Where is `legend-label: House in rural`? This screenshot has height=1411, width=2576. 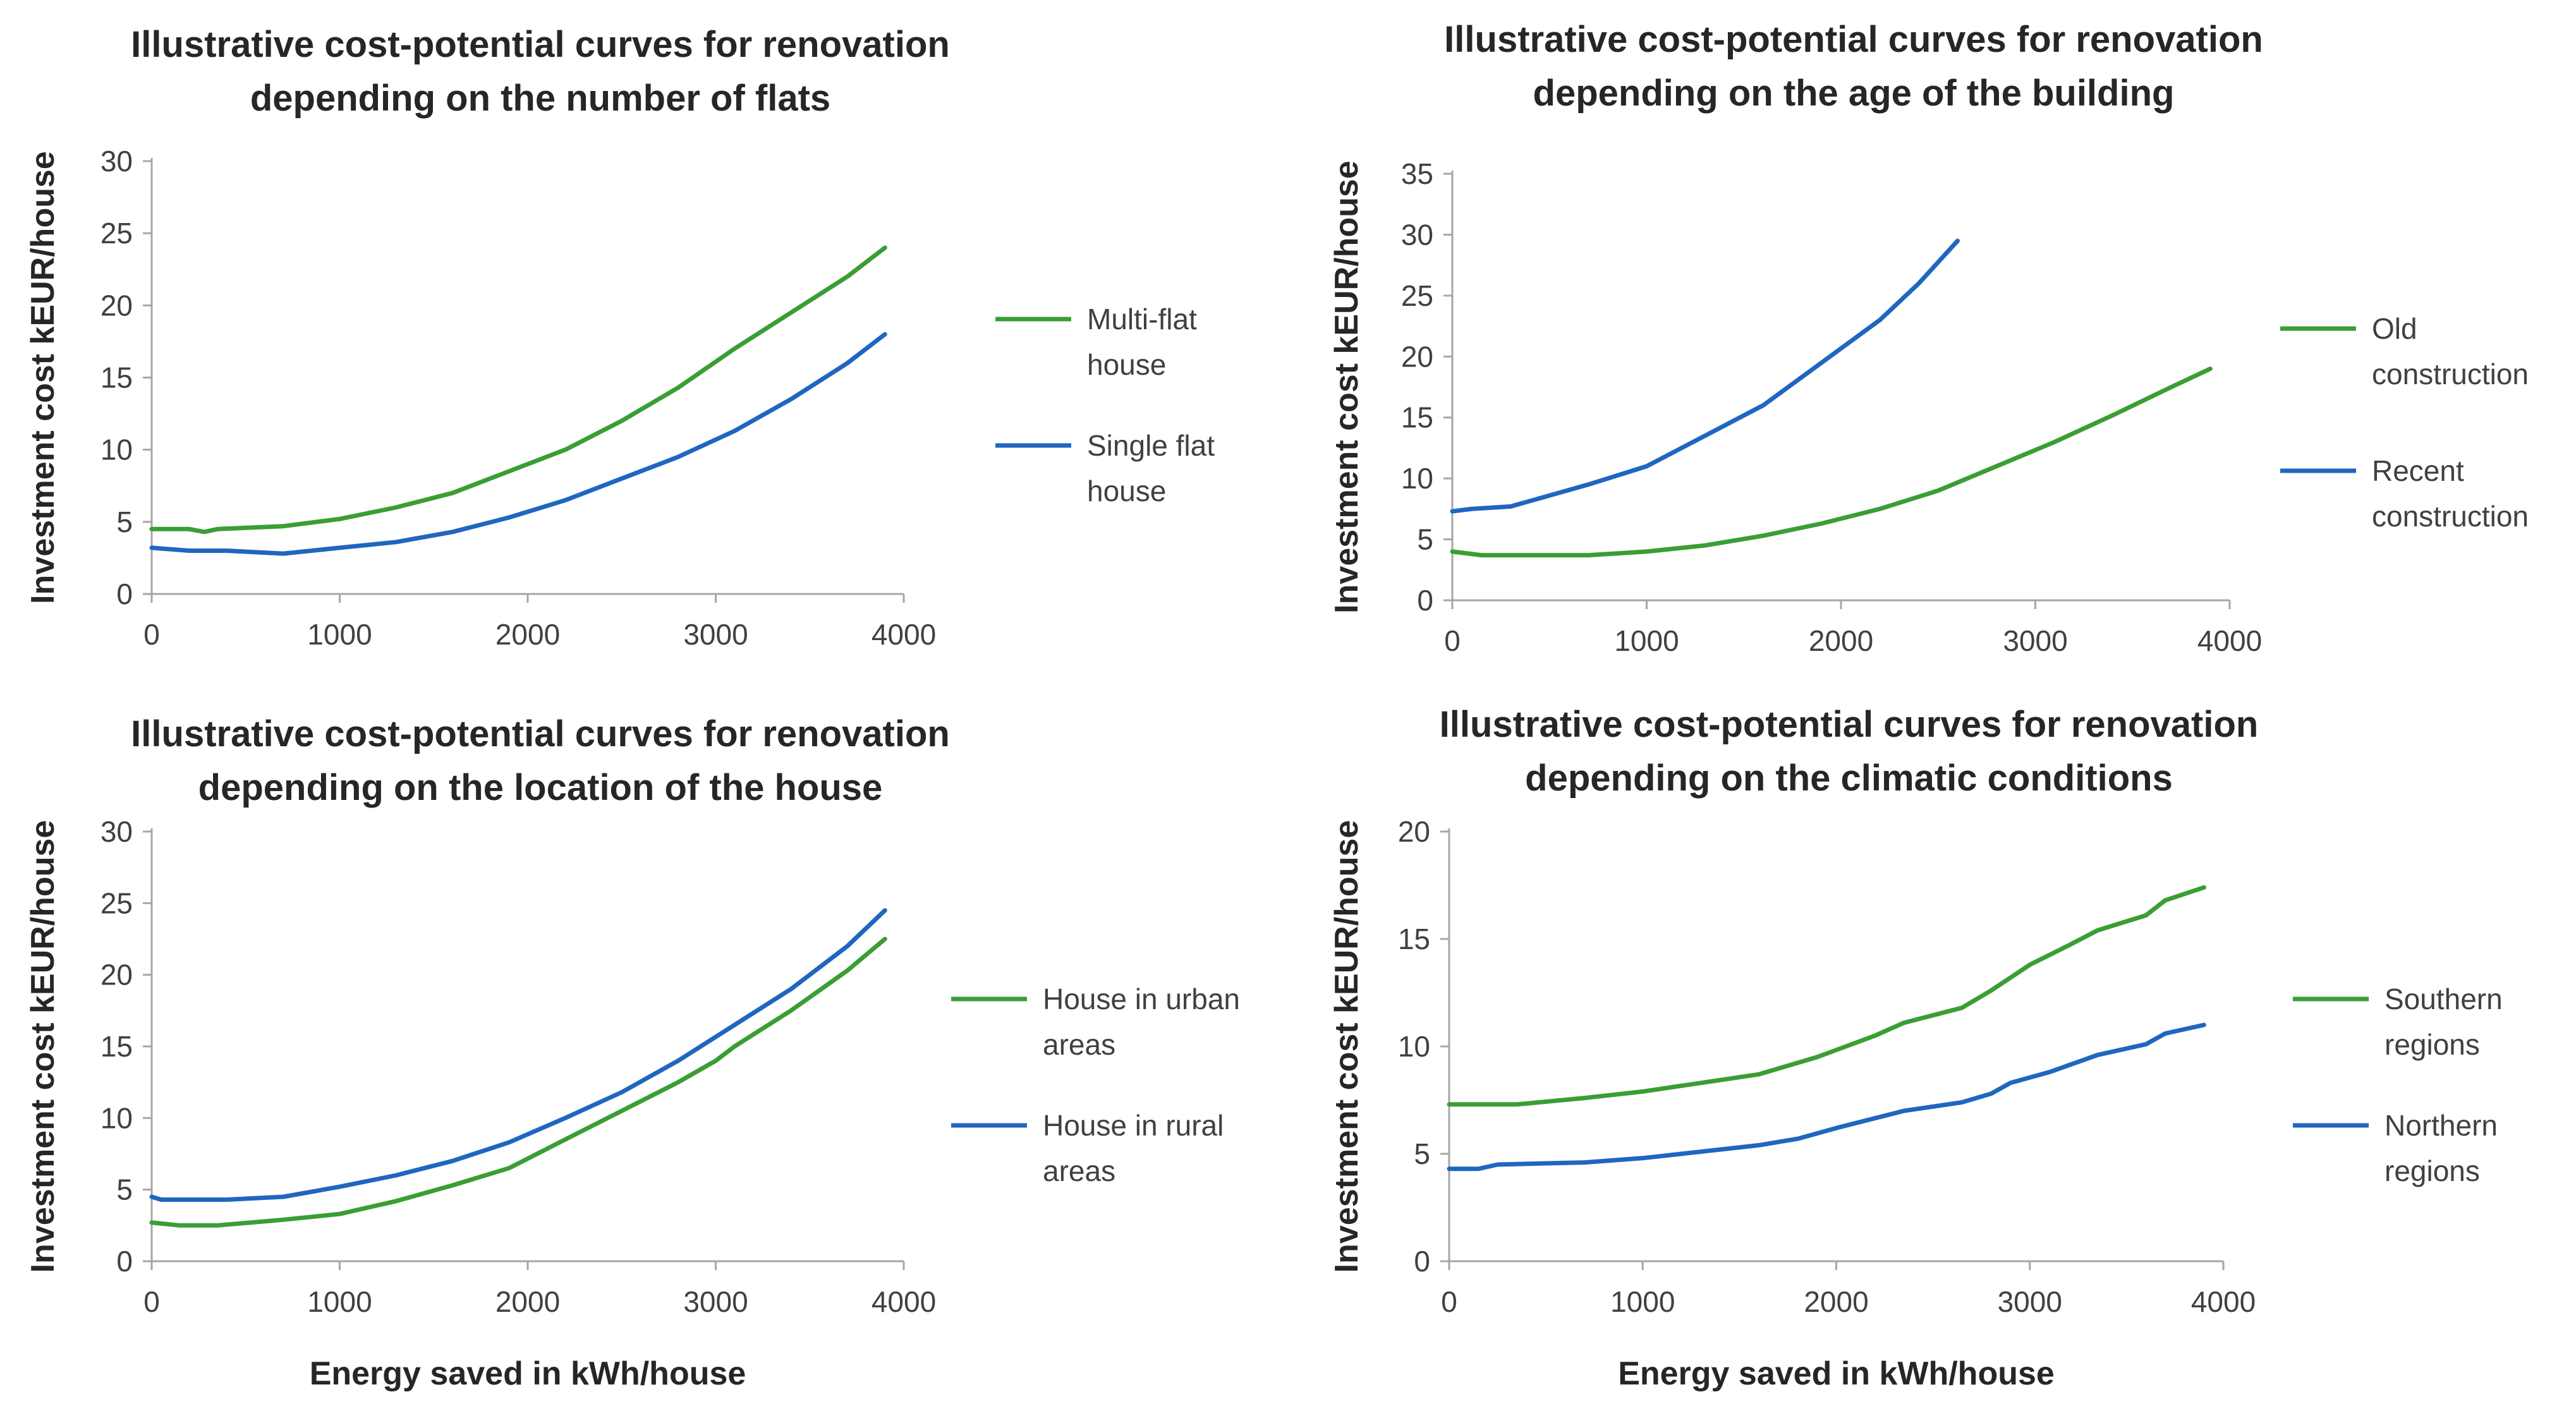
legend-label: House in rural is located at coordinates (1133, 1125).